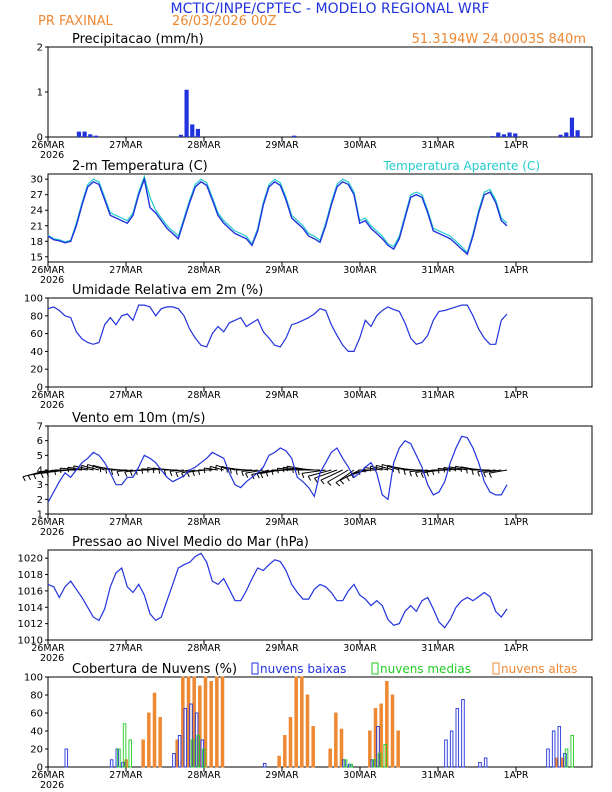 This screenshot has height=792, width=612. Describe the element at coordinates (40, 138) in the screenshot. I see `precip-ytick-label: 0` at that location.